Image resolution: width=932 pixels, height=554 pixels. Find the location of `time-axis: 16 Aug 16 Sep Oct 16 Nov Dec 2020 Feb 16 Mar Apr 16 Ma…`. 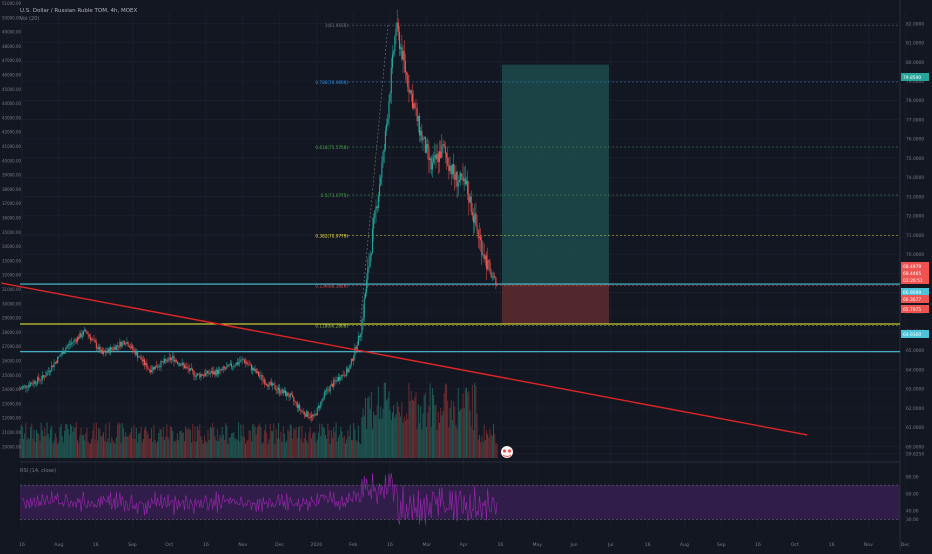

time-axis: 16 Aug 16 Sep Oct 16 Nov Dec 2020 Feb 16 Mar Apr 16 Ma… is located at coordinates (464, 545).